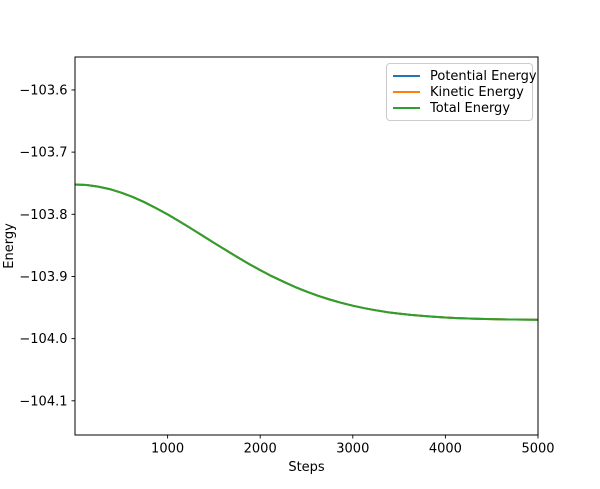 The width and height of the screenshot is (600, 489). Describe the element at coordinates (406, 76) in the screenshot. I see `legend-line-swatch-potential` at that location.